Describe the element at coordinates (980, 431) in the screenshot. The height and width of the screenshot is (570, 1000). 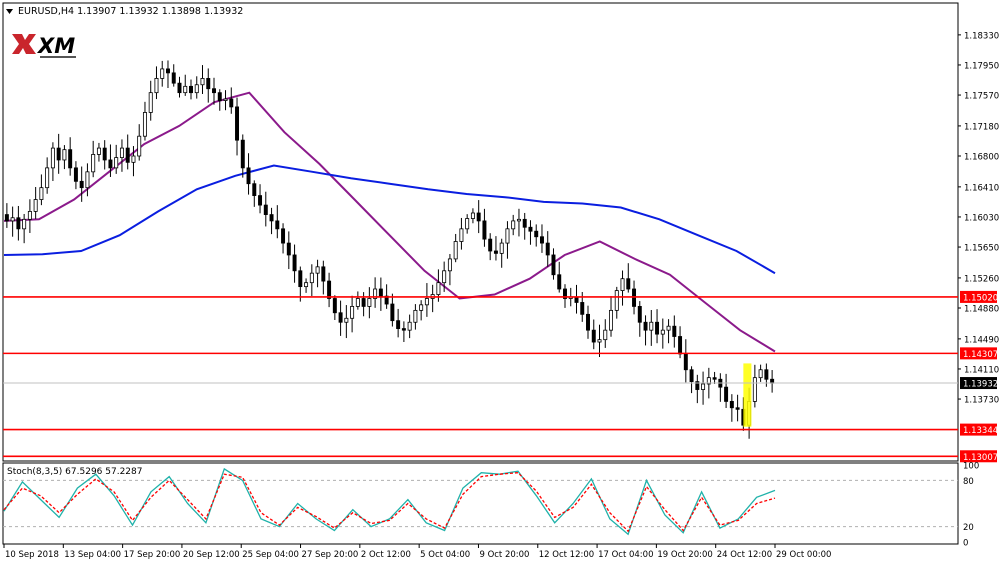
I see `level-label: 1.13344` at that location.